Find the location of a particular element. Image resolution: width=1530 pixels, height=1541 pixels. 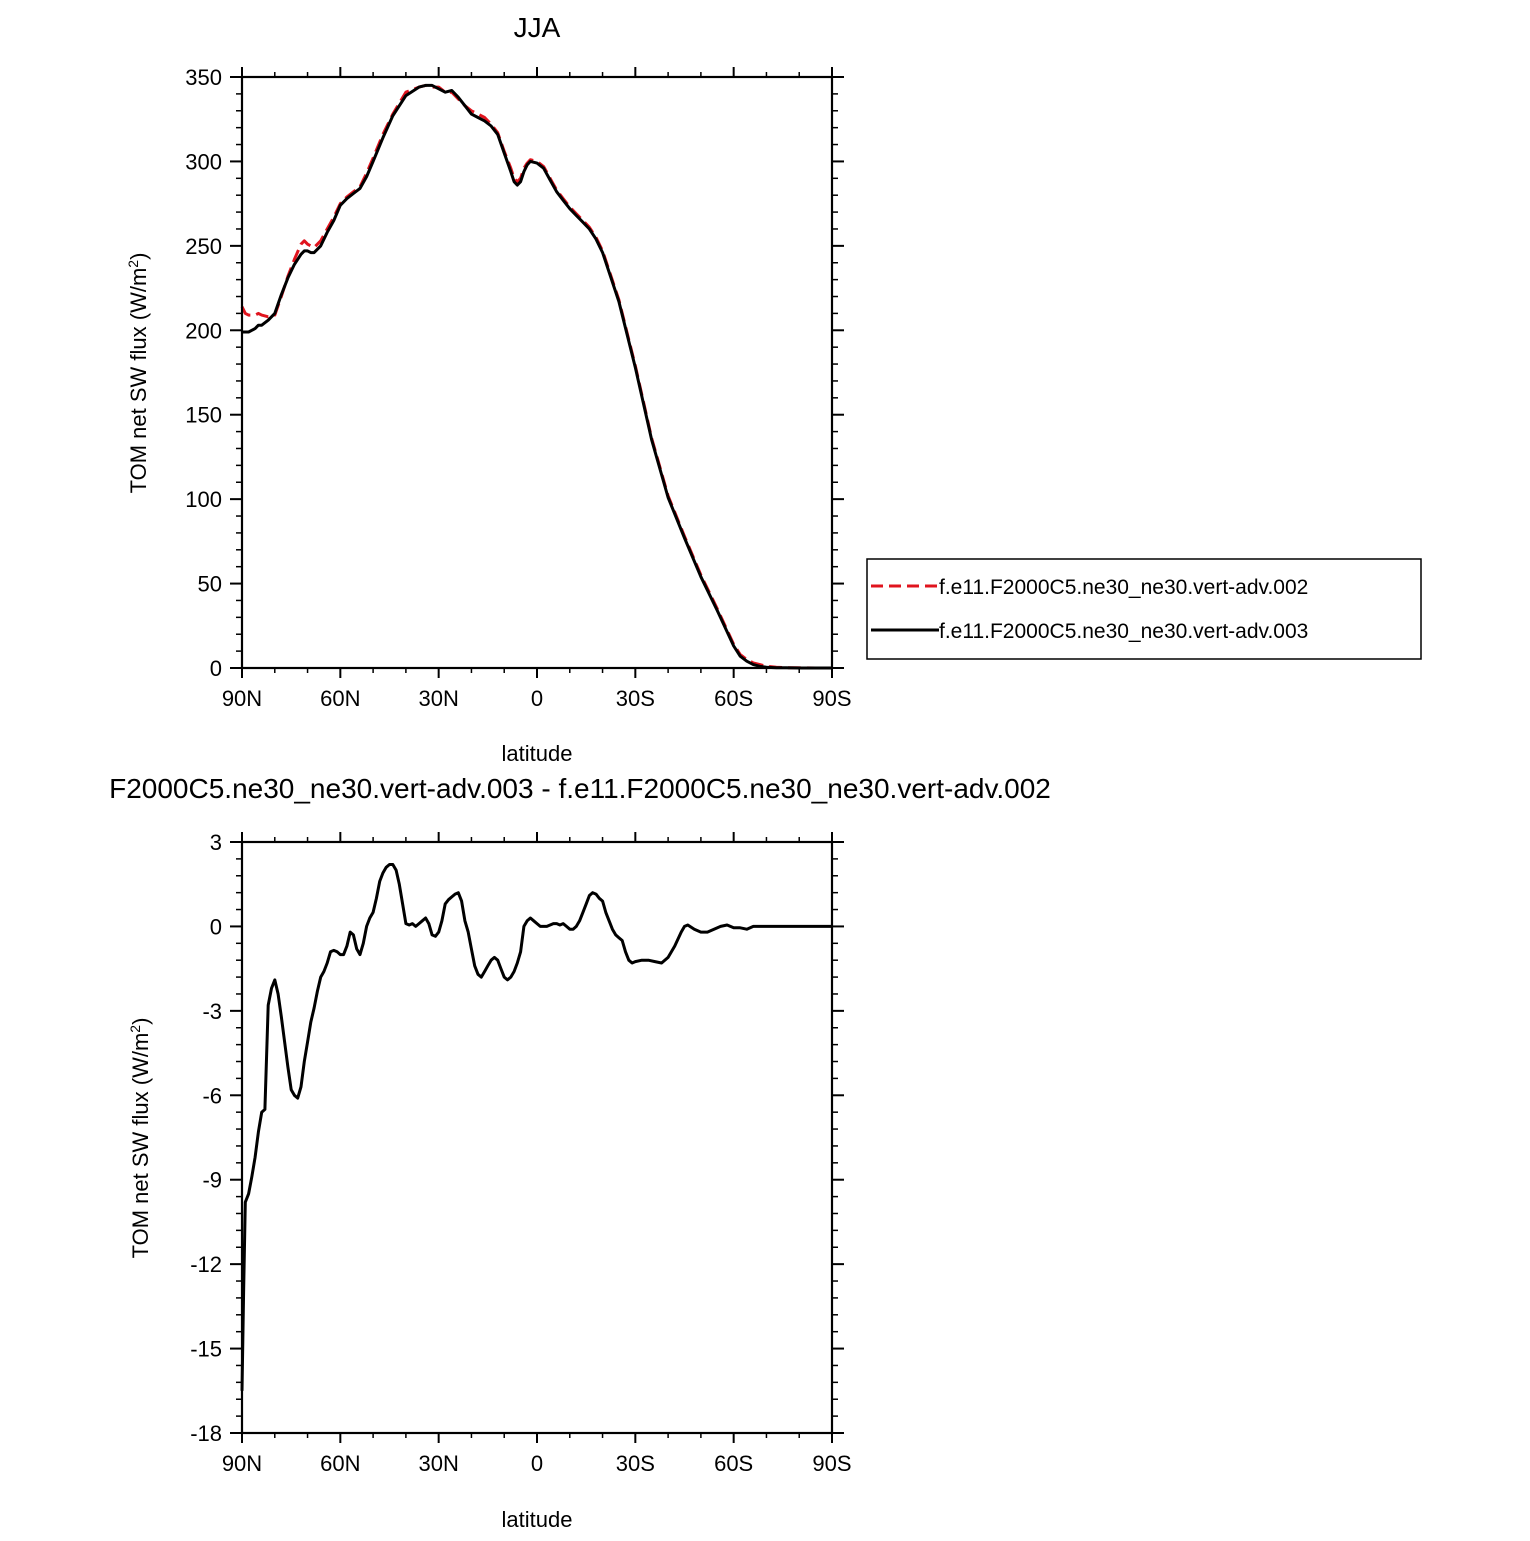

legend-label-run003: f.e11.F2000C5.ne30_ne30.vert-adv.003 is located at coordinates (1123, 631).